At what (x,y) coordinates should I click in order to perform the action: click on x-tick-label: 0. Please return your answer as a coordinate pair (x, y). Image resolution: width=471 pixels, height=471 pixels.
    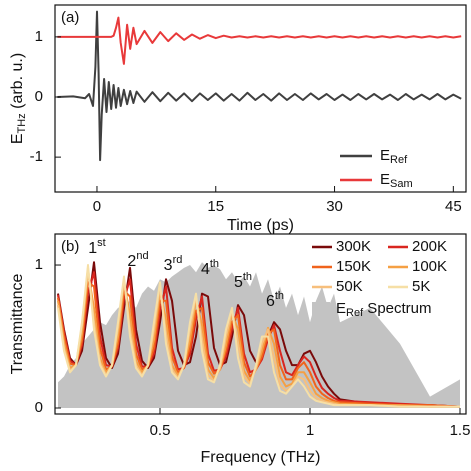
    Looking at the image, I should click on (97, 206).